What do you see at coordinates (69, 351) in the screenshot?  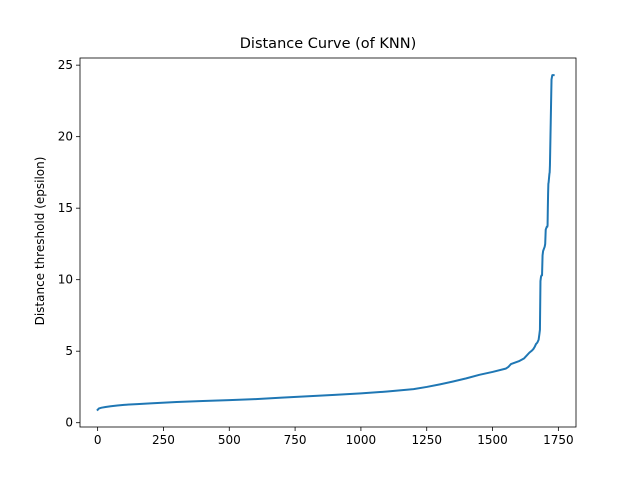 I see `y-tick-label: 5` at bounding box center [69, 351].